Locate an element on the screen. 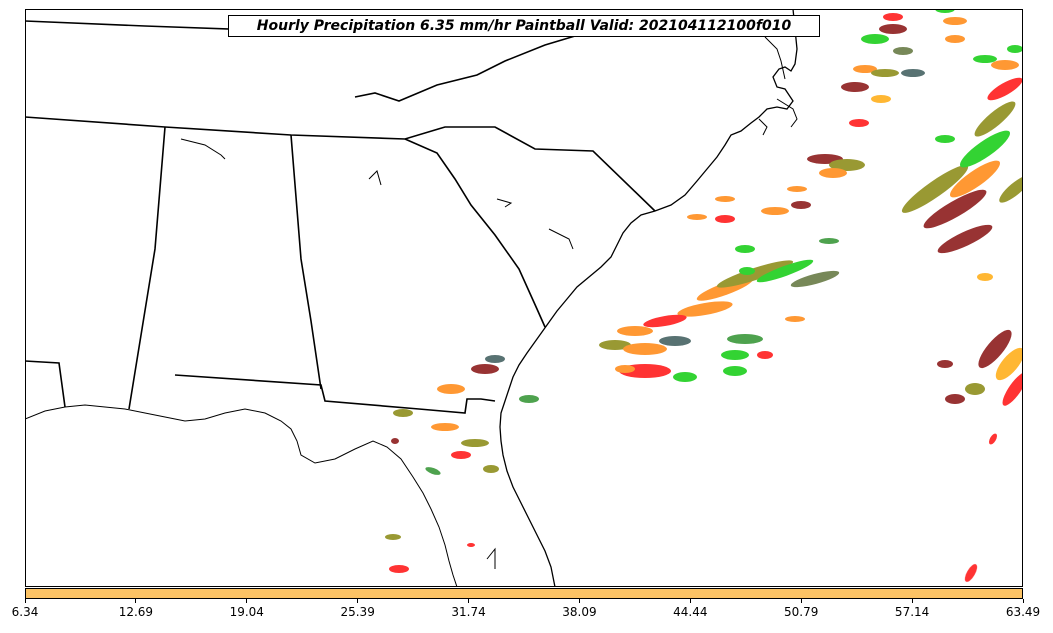  colorbar-tick-label: 44.44 is located at coordinates (690, 612).